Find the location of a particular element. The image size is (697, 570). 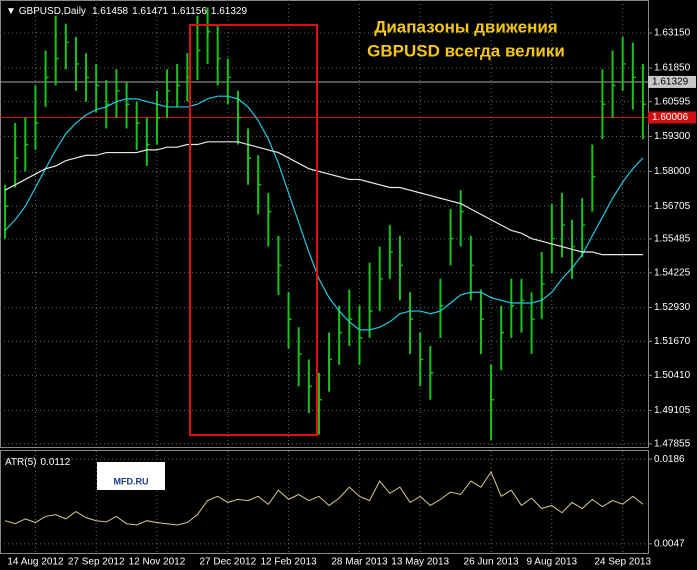

y-tick-label: 1.52930 is located at coordinates (672, 307).